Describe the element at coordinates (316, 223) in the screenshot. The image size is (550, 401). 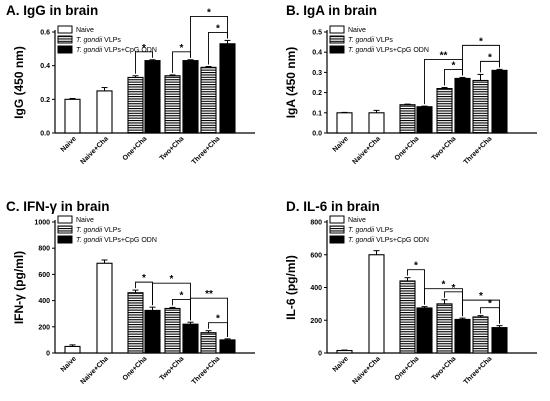
I see `y-tick-label: 800` at that location.